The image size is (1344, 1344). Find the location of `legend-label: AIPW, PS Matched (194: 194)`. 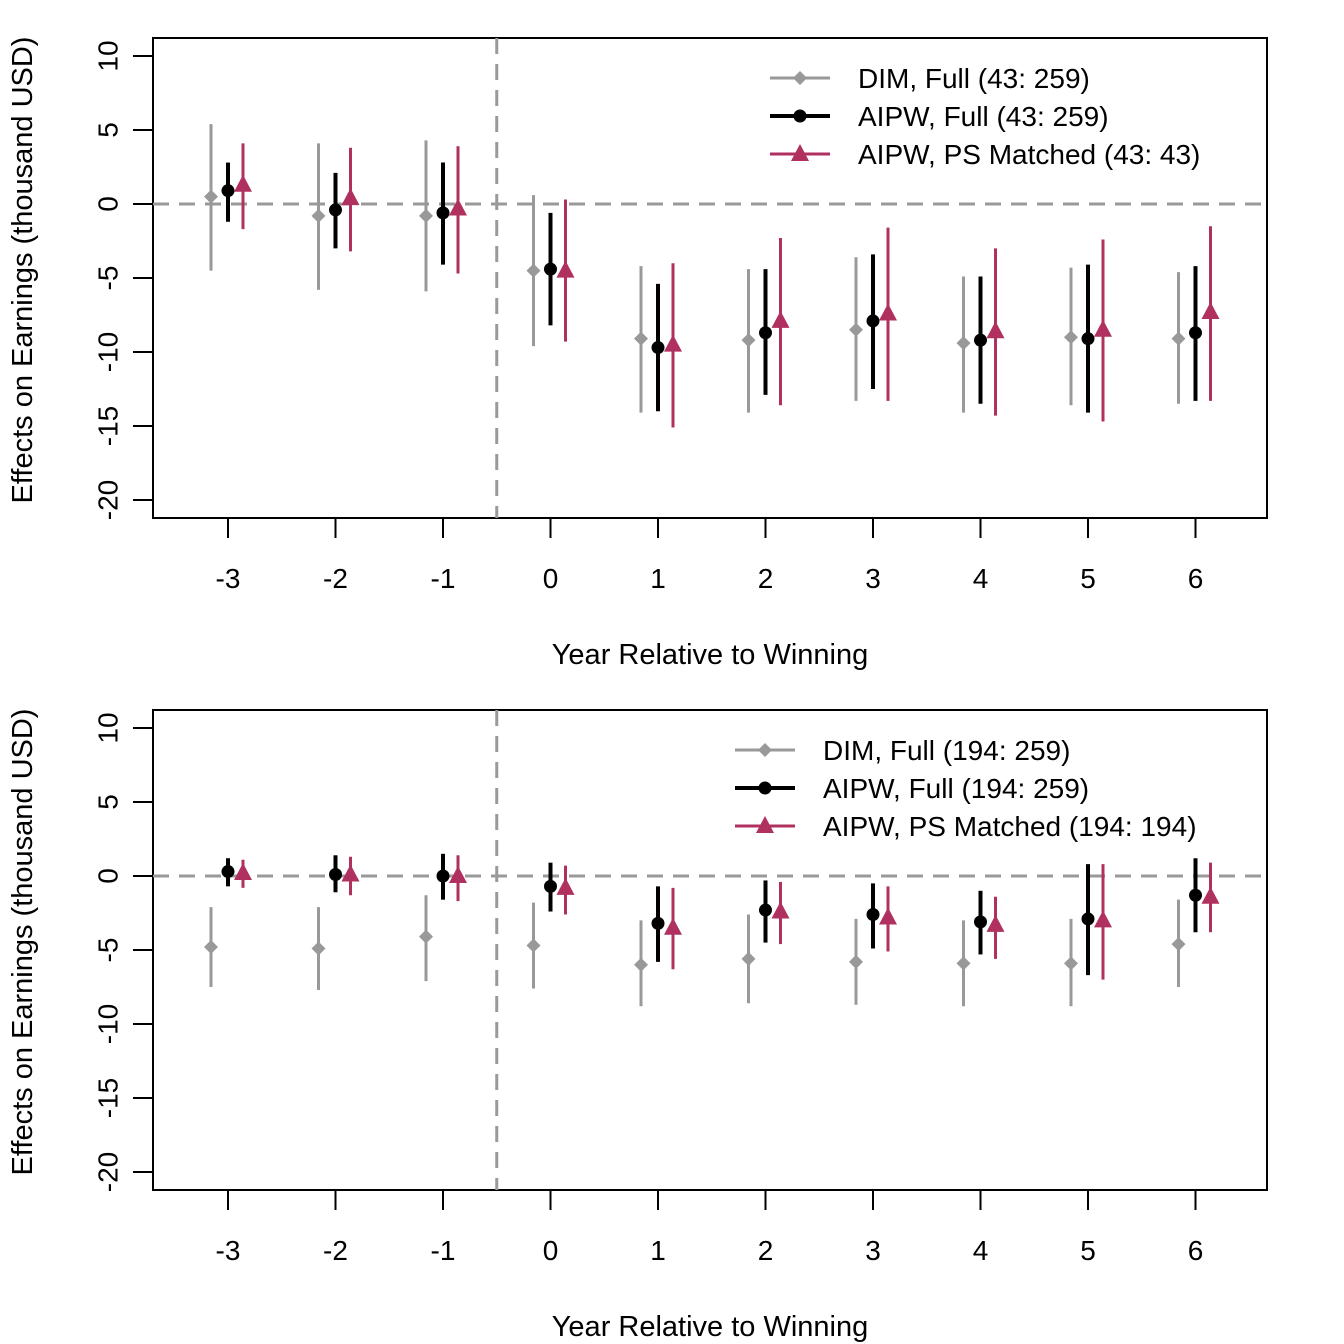

legend-label: AIPW, PS Matched (194: 194) is located at coordinates (1010, 826).